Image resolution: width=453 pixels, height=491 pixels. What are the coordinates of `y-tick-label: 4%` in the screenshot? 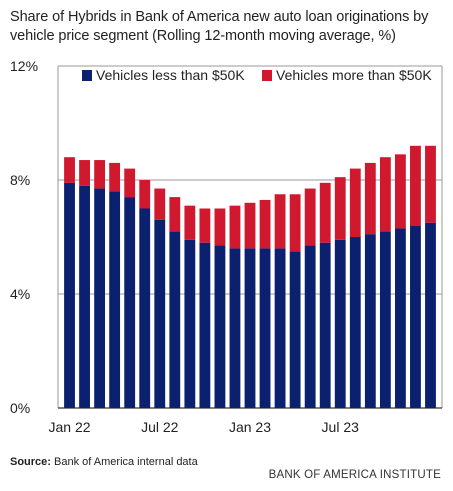 It's located at (20, 294).